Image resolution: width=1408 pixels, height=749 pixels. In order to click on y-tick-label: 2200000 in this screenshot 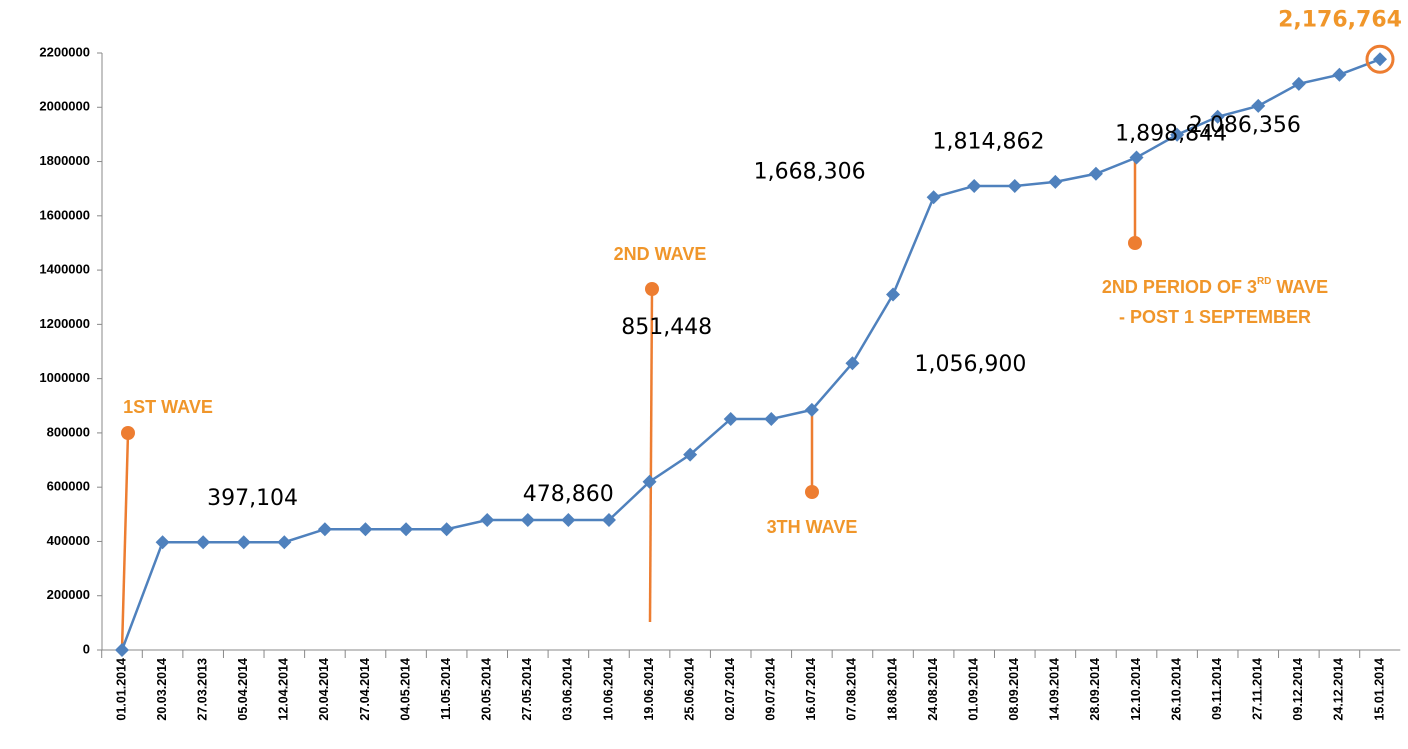, I will do `click(64, 51)`.